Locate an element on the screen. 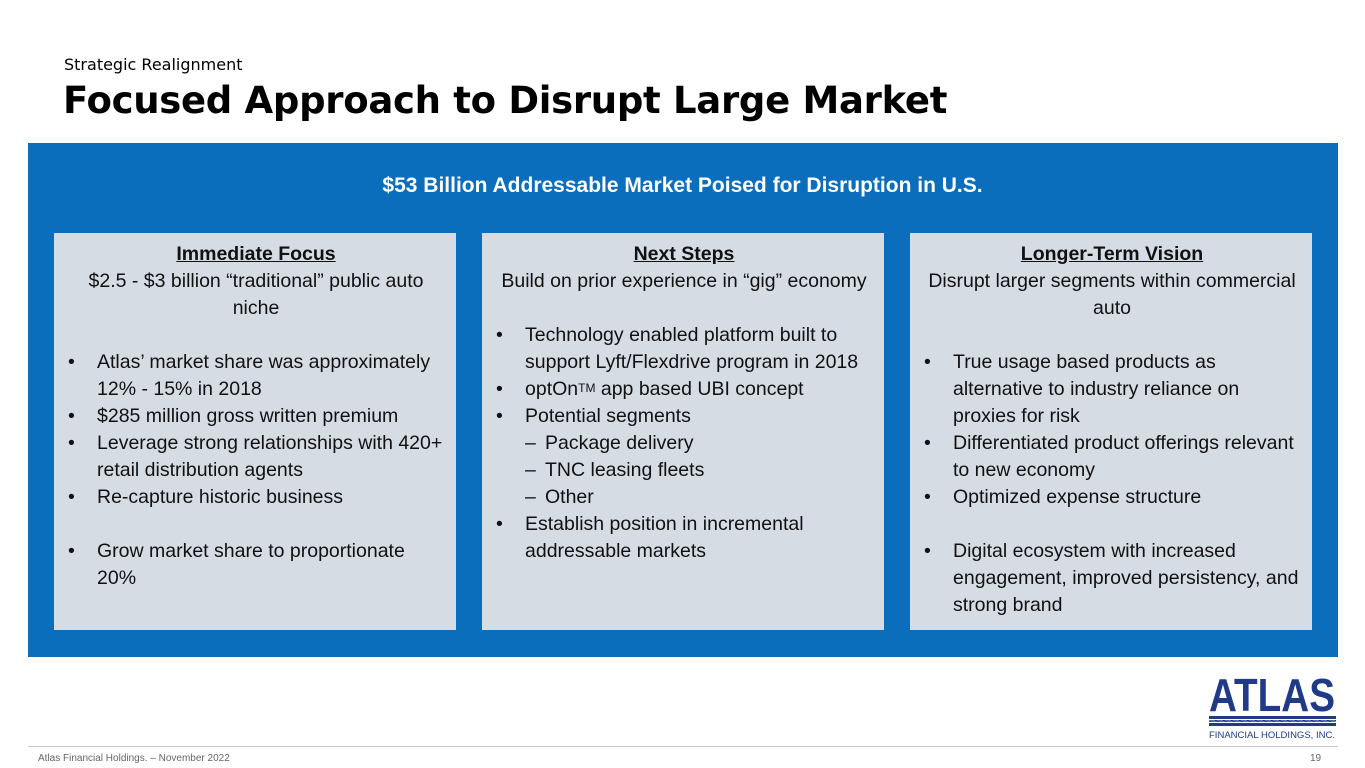  page-number: 19 is located at coordinates (1316, 758).